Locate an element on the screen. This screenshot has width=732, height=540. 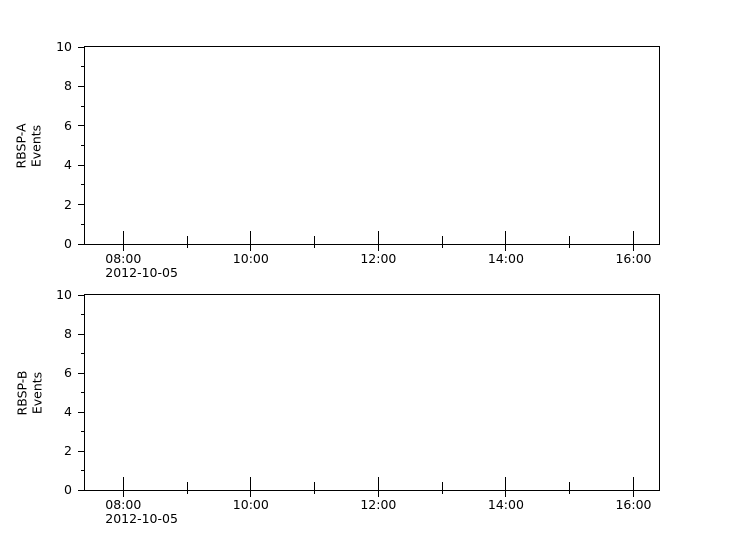
y-axis-label-rbsp-b: RBSP-B Events is located at coordinates (29, 392).